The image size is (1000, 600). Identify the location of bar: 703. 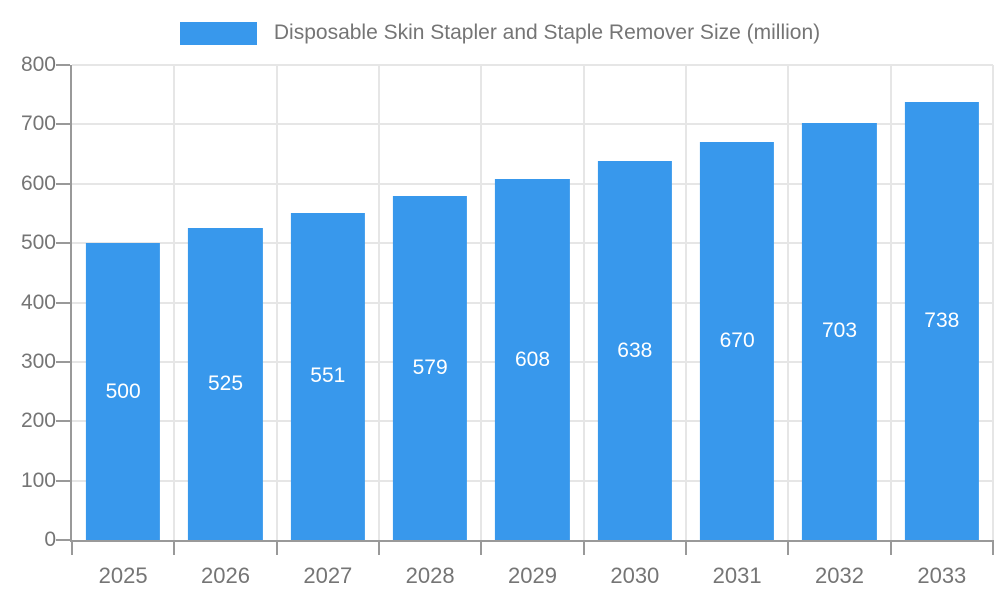
(839, 331).